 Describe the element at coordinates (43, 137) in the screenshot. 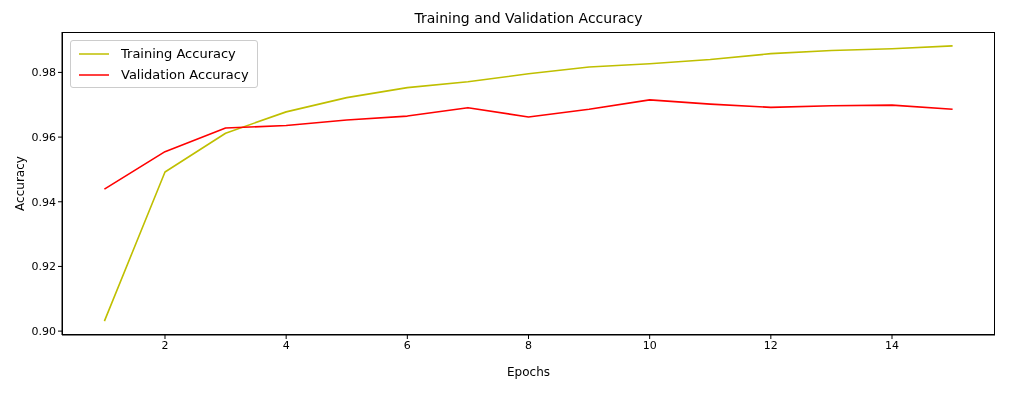

I see `y-tick-label: 0.96` at that location.